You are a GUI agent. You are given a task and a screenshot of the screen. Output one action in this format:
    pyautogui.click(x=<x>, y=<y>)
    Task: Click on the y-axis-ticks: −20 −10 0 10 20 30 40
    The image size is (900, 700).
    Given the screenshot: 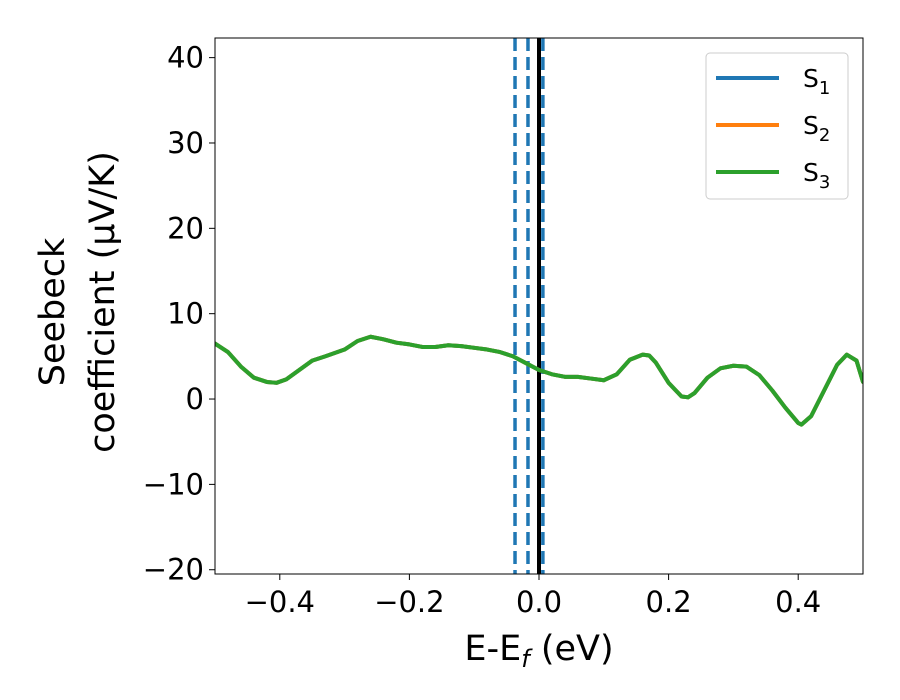 What is the action you would take?
    pyautogui.click(x=179, y=314)
    